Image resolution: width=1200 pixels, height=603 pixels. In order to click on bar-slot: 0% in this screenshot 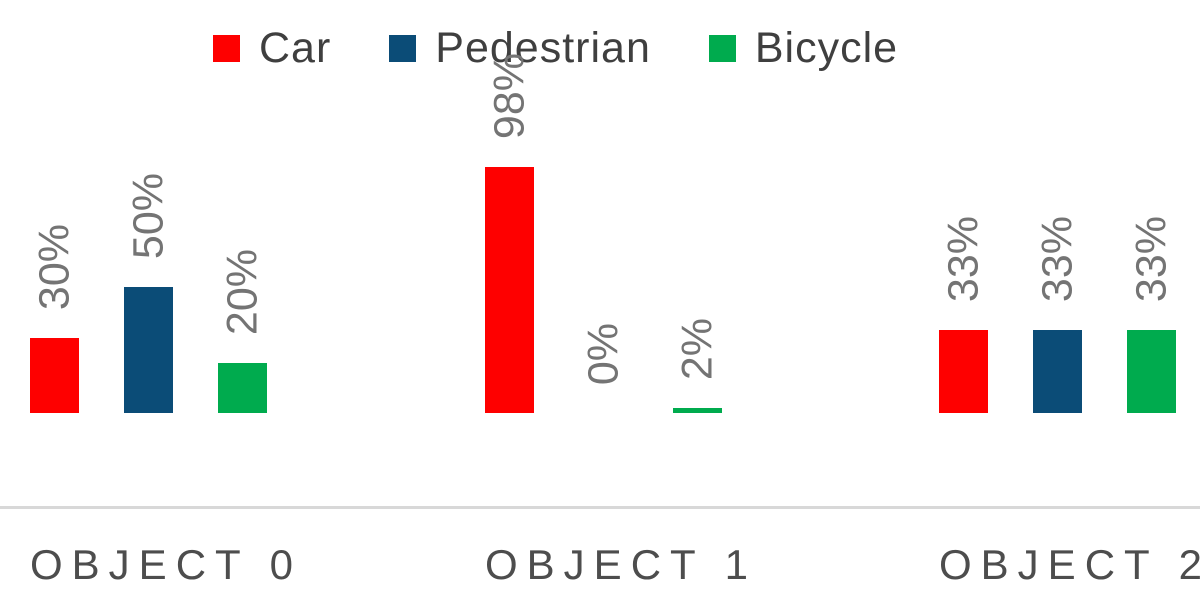, I will do `click(603, 206)`.